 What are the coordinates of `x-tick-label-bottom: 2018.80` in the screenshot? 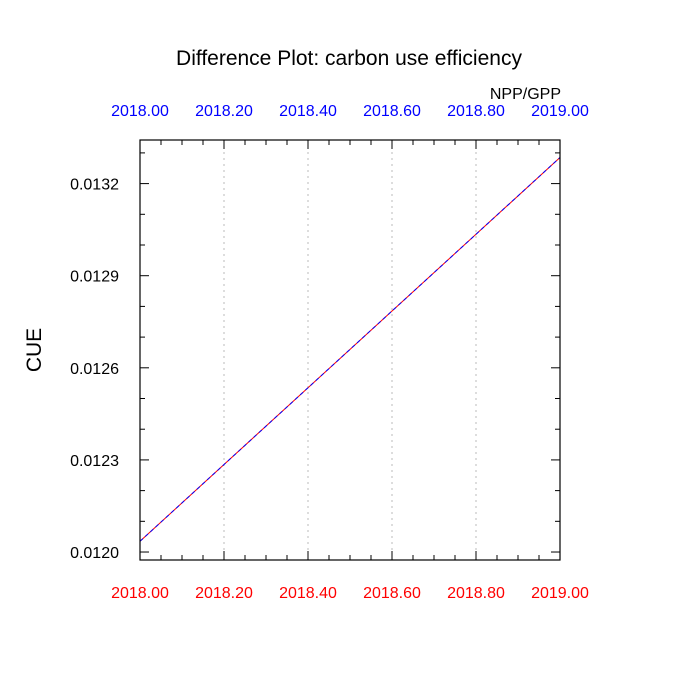 It's located at (476, 593).